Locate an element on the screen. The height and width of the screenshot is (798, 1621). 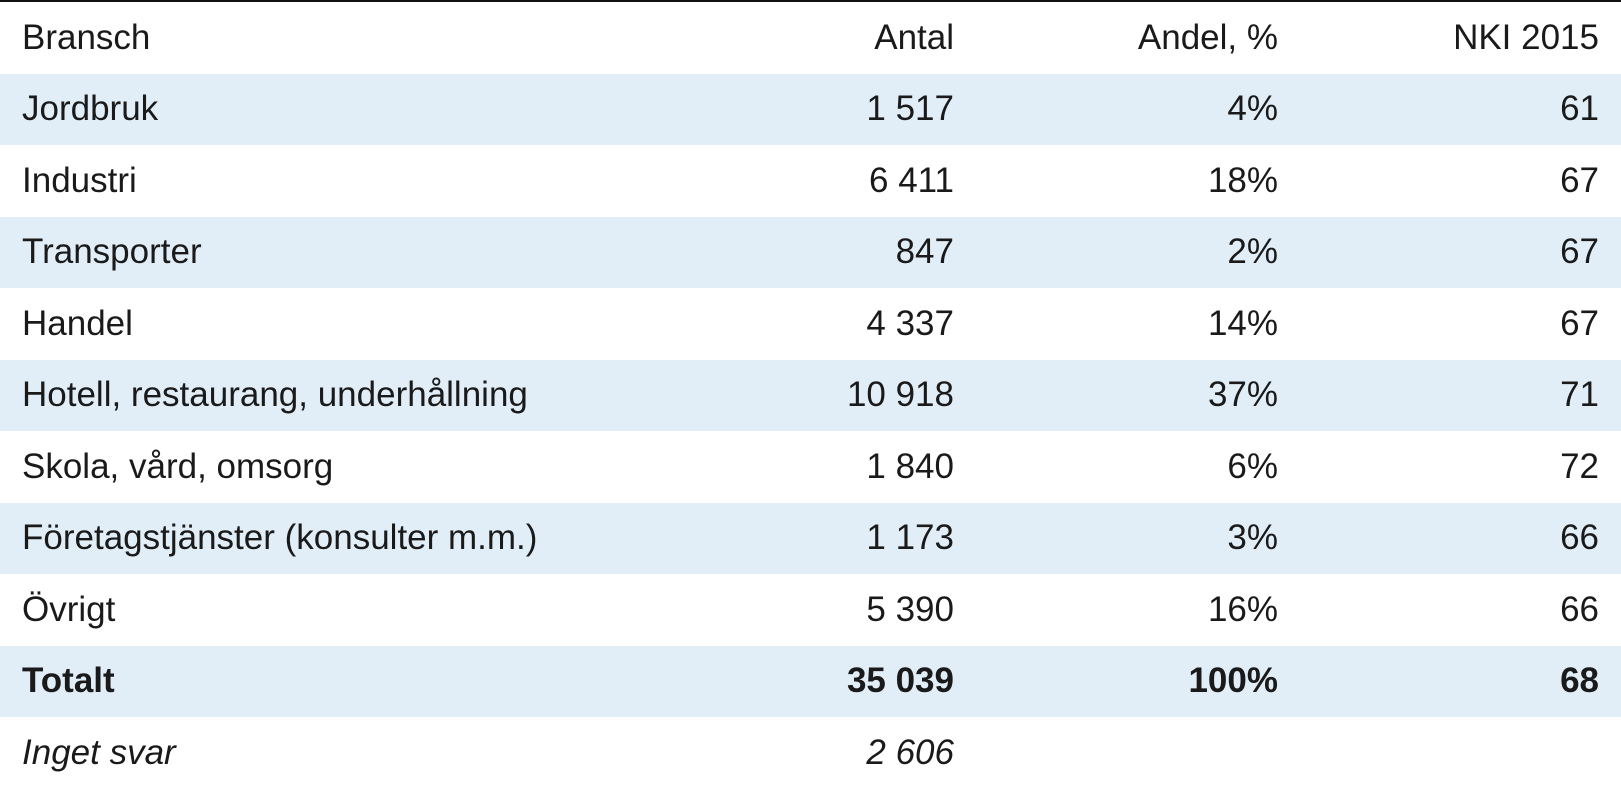
table-row: Industri 6 411 18% 67 is located at coordinates (810, 181).